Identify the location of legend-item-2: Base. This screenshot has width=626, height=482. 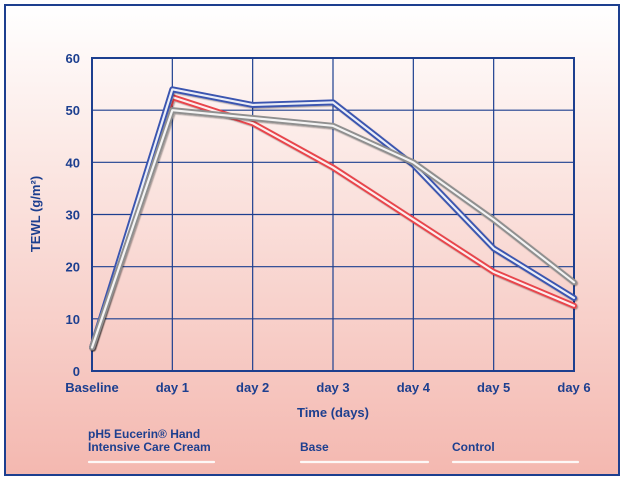
(364, 452).